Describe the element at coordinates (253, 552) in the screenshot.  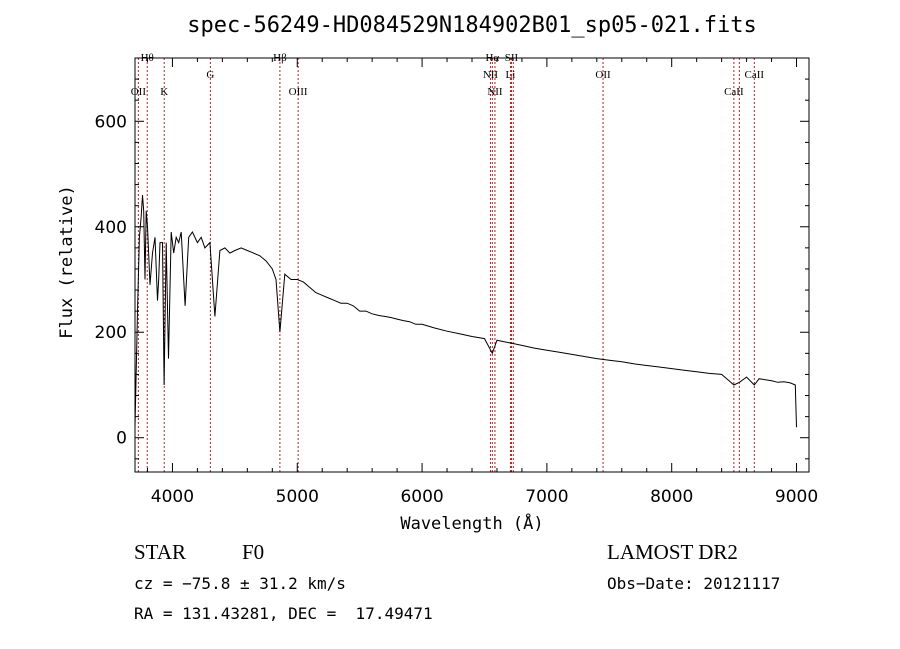
I see `object-subclass: F0` at that location.